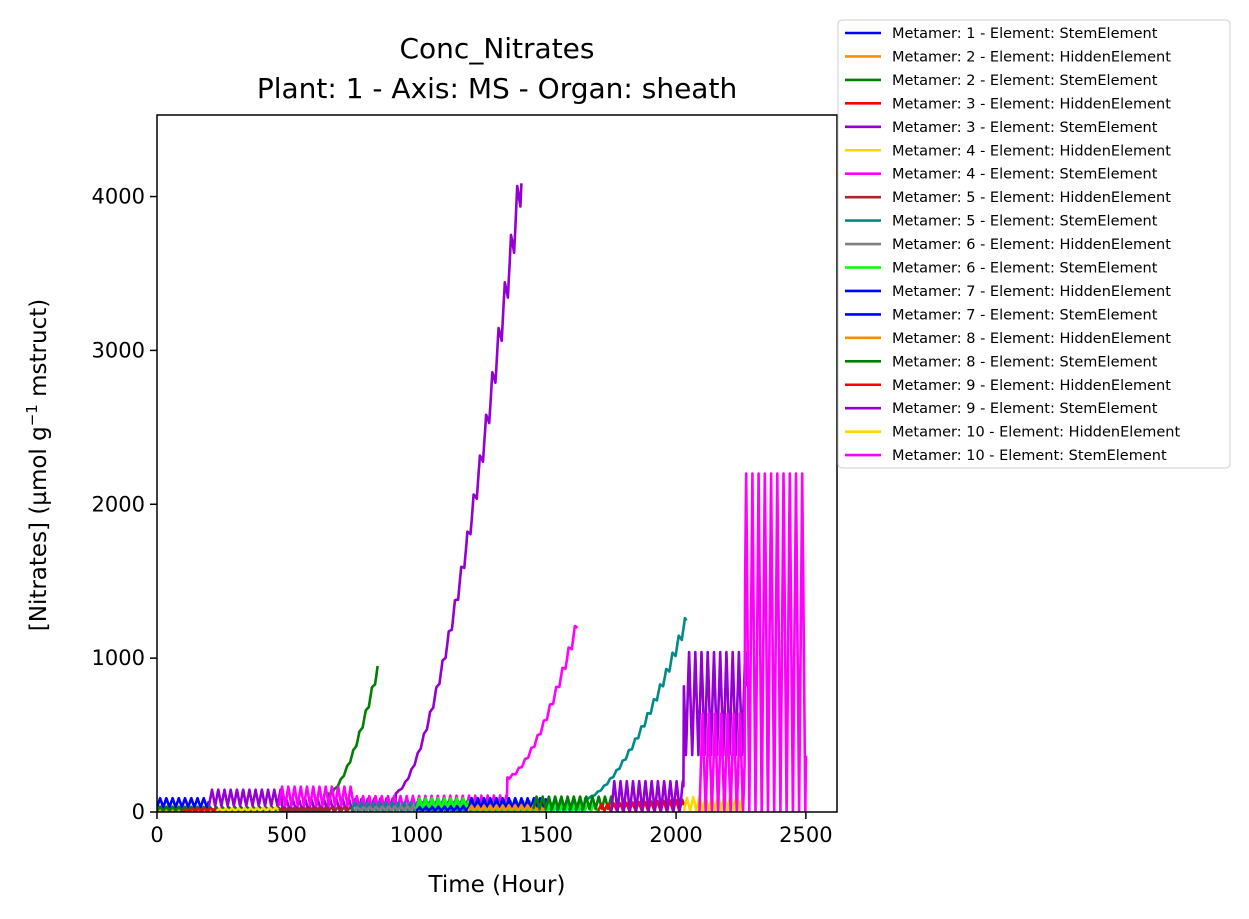 This screenshot has width=1249, height=919. Describe the element at coordinates (1031, 198) in the screenshot. I see `legend-label: Metamer: 5 - Element: HiddenElement` at that location.